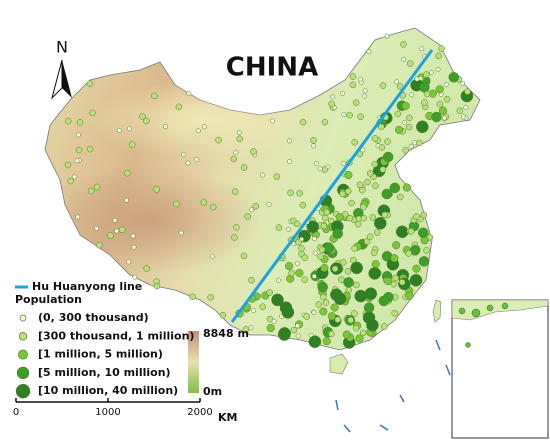 This screenshot has width=550, height=443. I want to click on legend-swatch, so click(23, 318).